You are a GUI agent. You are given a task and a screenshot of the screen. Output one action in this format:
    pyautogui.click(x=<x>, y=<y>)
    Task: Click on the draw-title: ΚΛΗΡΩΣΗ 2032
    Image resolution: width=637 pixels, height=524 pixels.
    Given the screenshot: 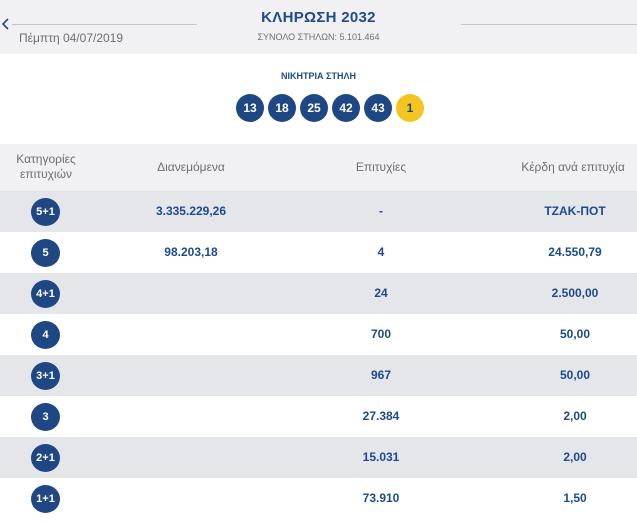 What is the action you would take?
    pyautogui.click(x=318, y=17)
    